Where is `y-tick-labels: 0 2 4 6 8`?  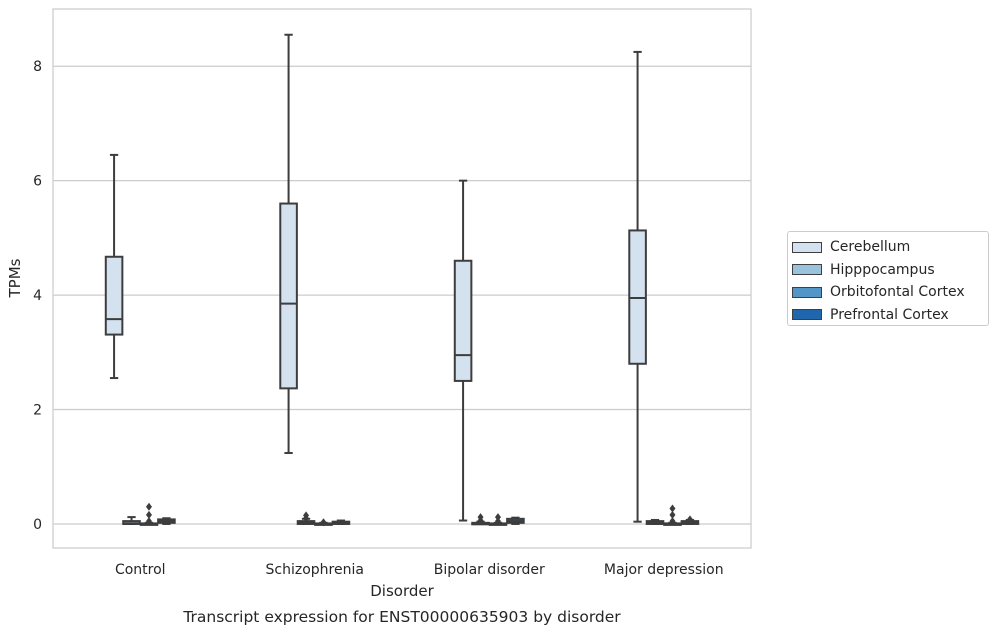 y-tick-labels: 0 2 4 6 8 is located at coordinates (37, 296).